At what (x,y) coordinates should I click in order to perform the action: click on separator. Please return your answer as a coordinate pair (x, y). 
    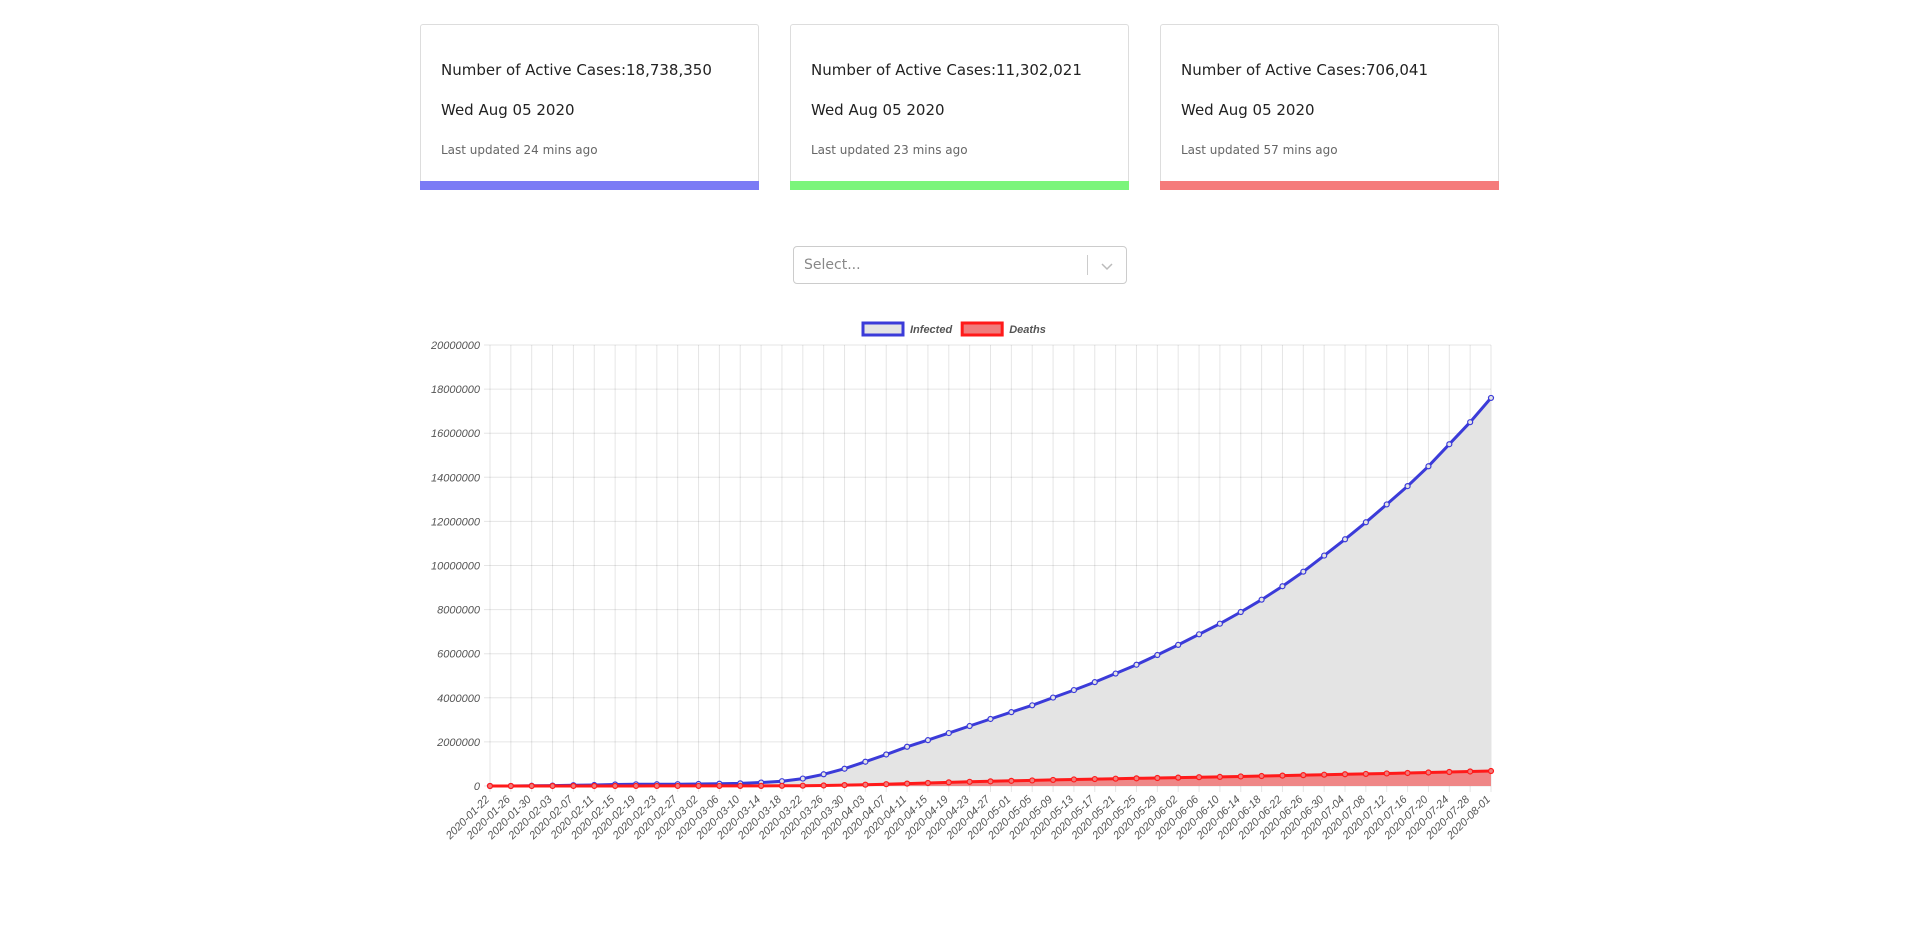
    Looking at the image, I should click on (1087, 265).